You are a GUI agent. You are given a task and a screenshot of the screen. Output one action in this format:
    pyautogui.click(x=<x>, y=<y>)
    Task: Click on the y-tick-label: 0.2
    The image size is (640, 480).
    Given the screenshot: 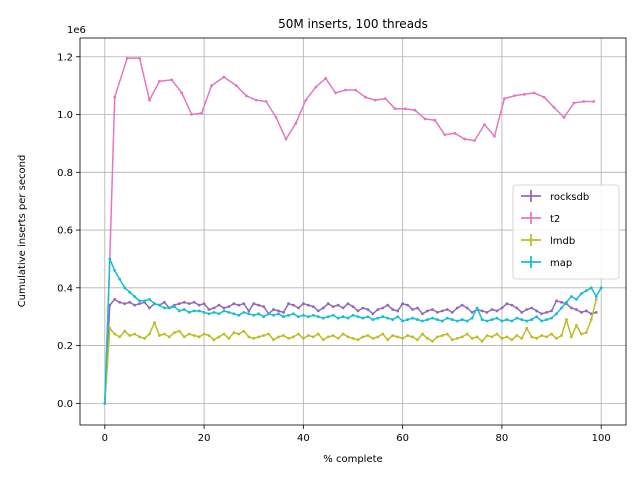 What is the action you would take?
    pyautogui.click(x=65, y=346)
    